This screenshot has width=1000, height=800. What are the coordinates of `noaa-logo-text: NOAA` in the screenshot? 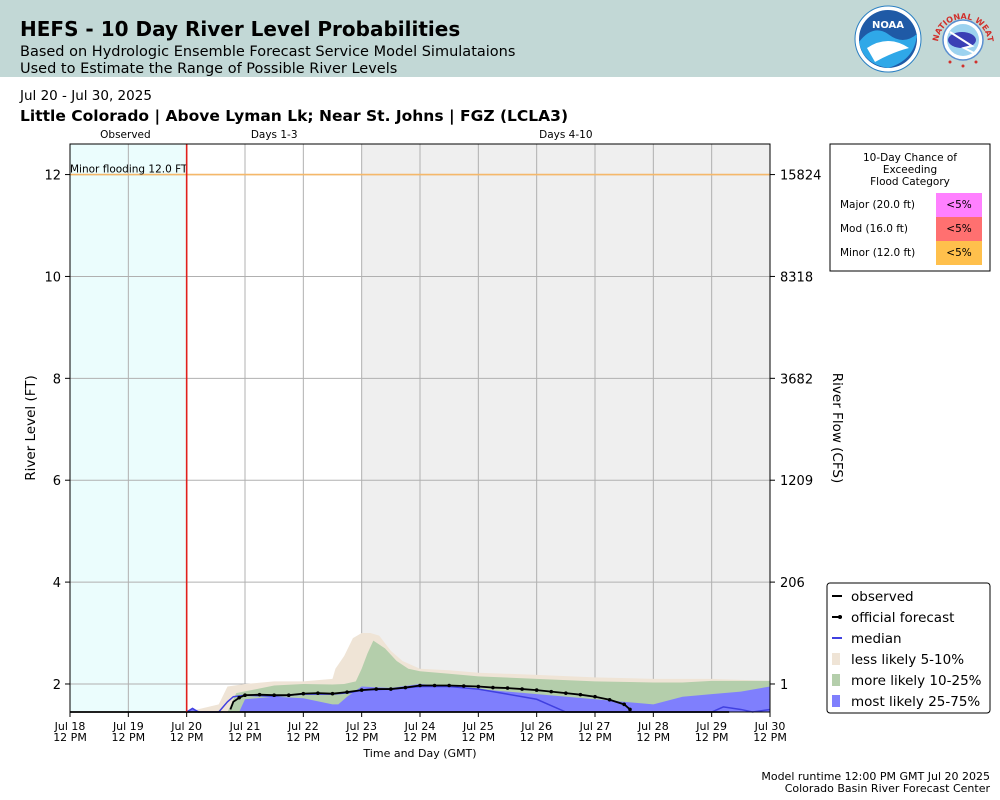 It's located at (888, 25).